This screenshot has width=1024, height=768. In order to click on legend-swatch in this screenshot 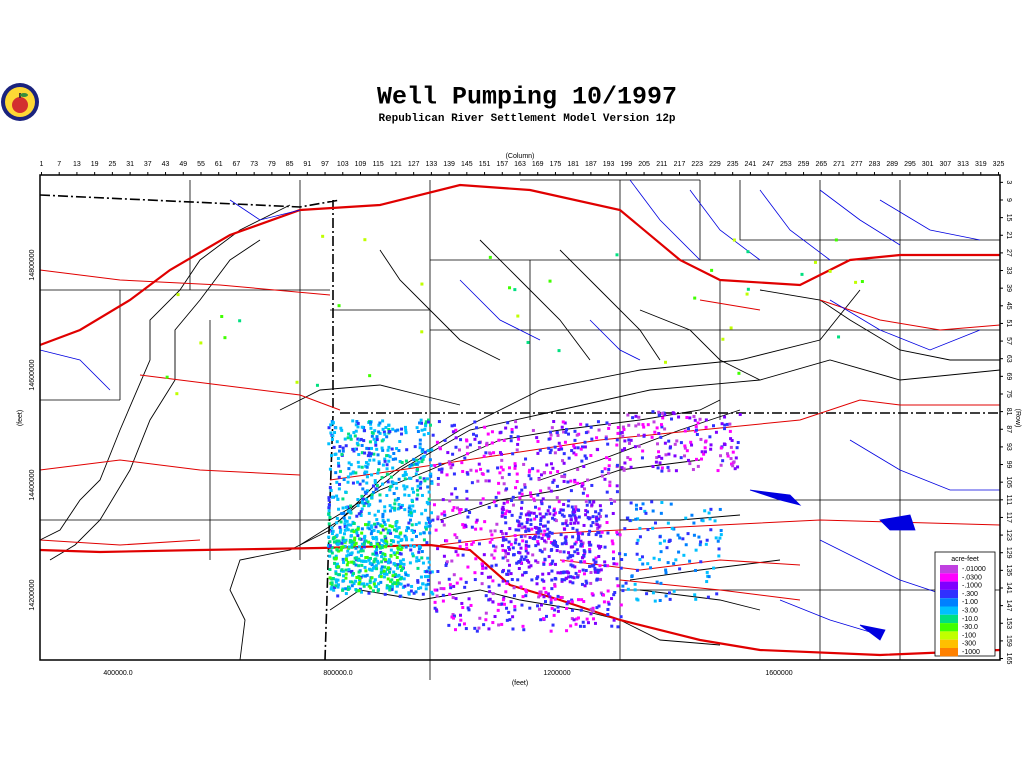, I will do `click(949, 643)`.